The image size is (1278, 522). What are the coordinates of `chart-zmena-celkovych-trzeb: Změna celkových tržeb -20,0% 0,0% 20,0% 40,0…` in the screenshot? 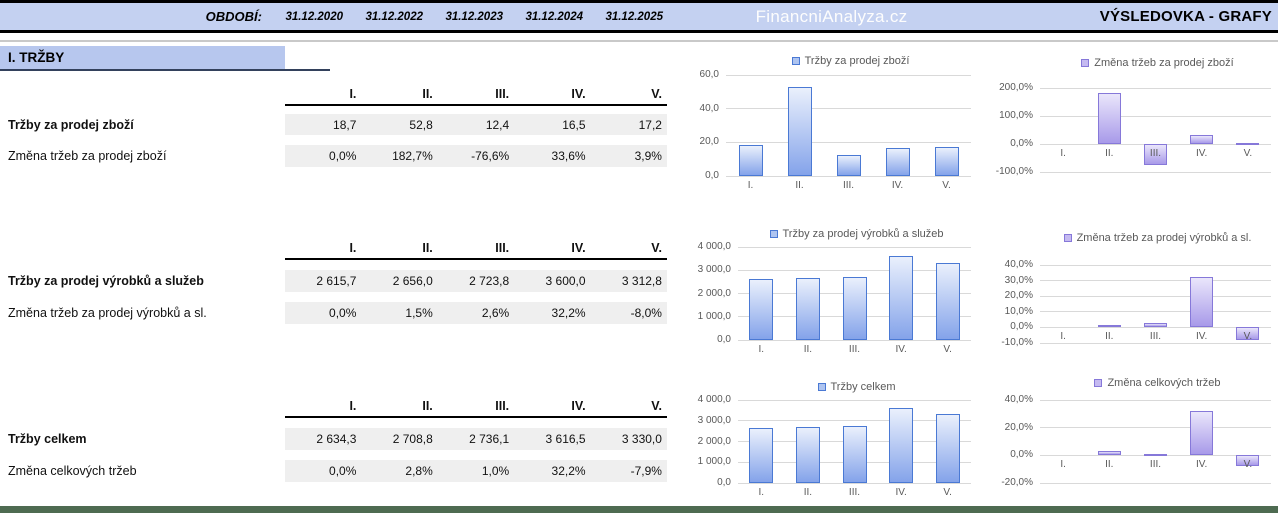 It's located at (1132, 436).